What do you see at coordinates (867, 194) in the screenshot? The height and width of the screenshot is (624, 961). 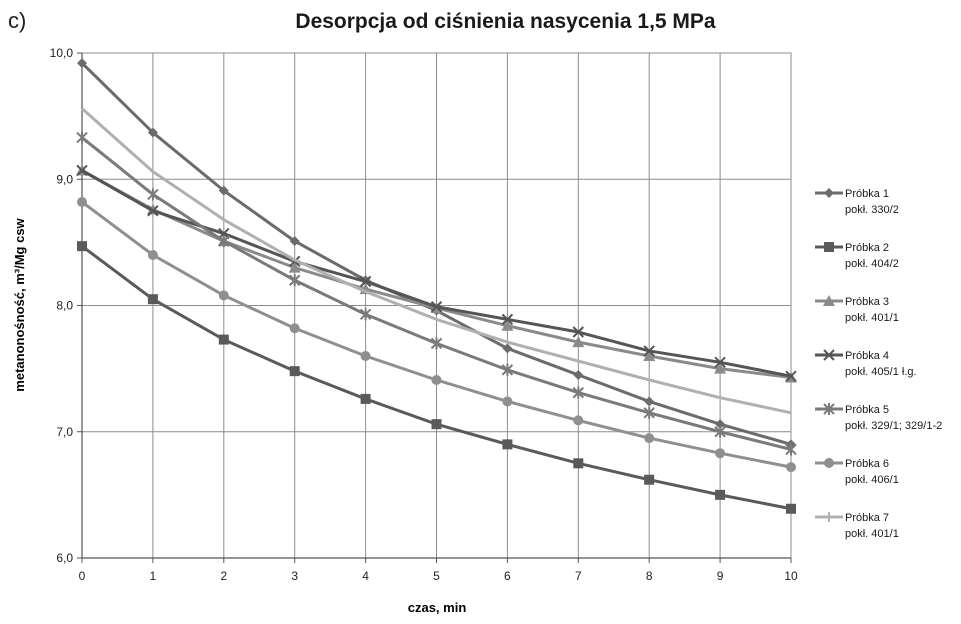 I see `legend-series-name: Próbka 1` at bounding box center [867, 194].